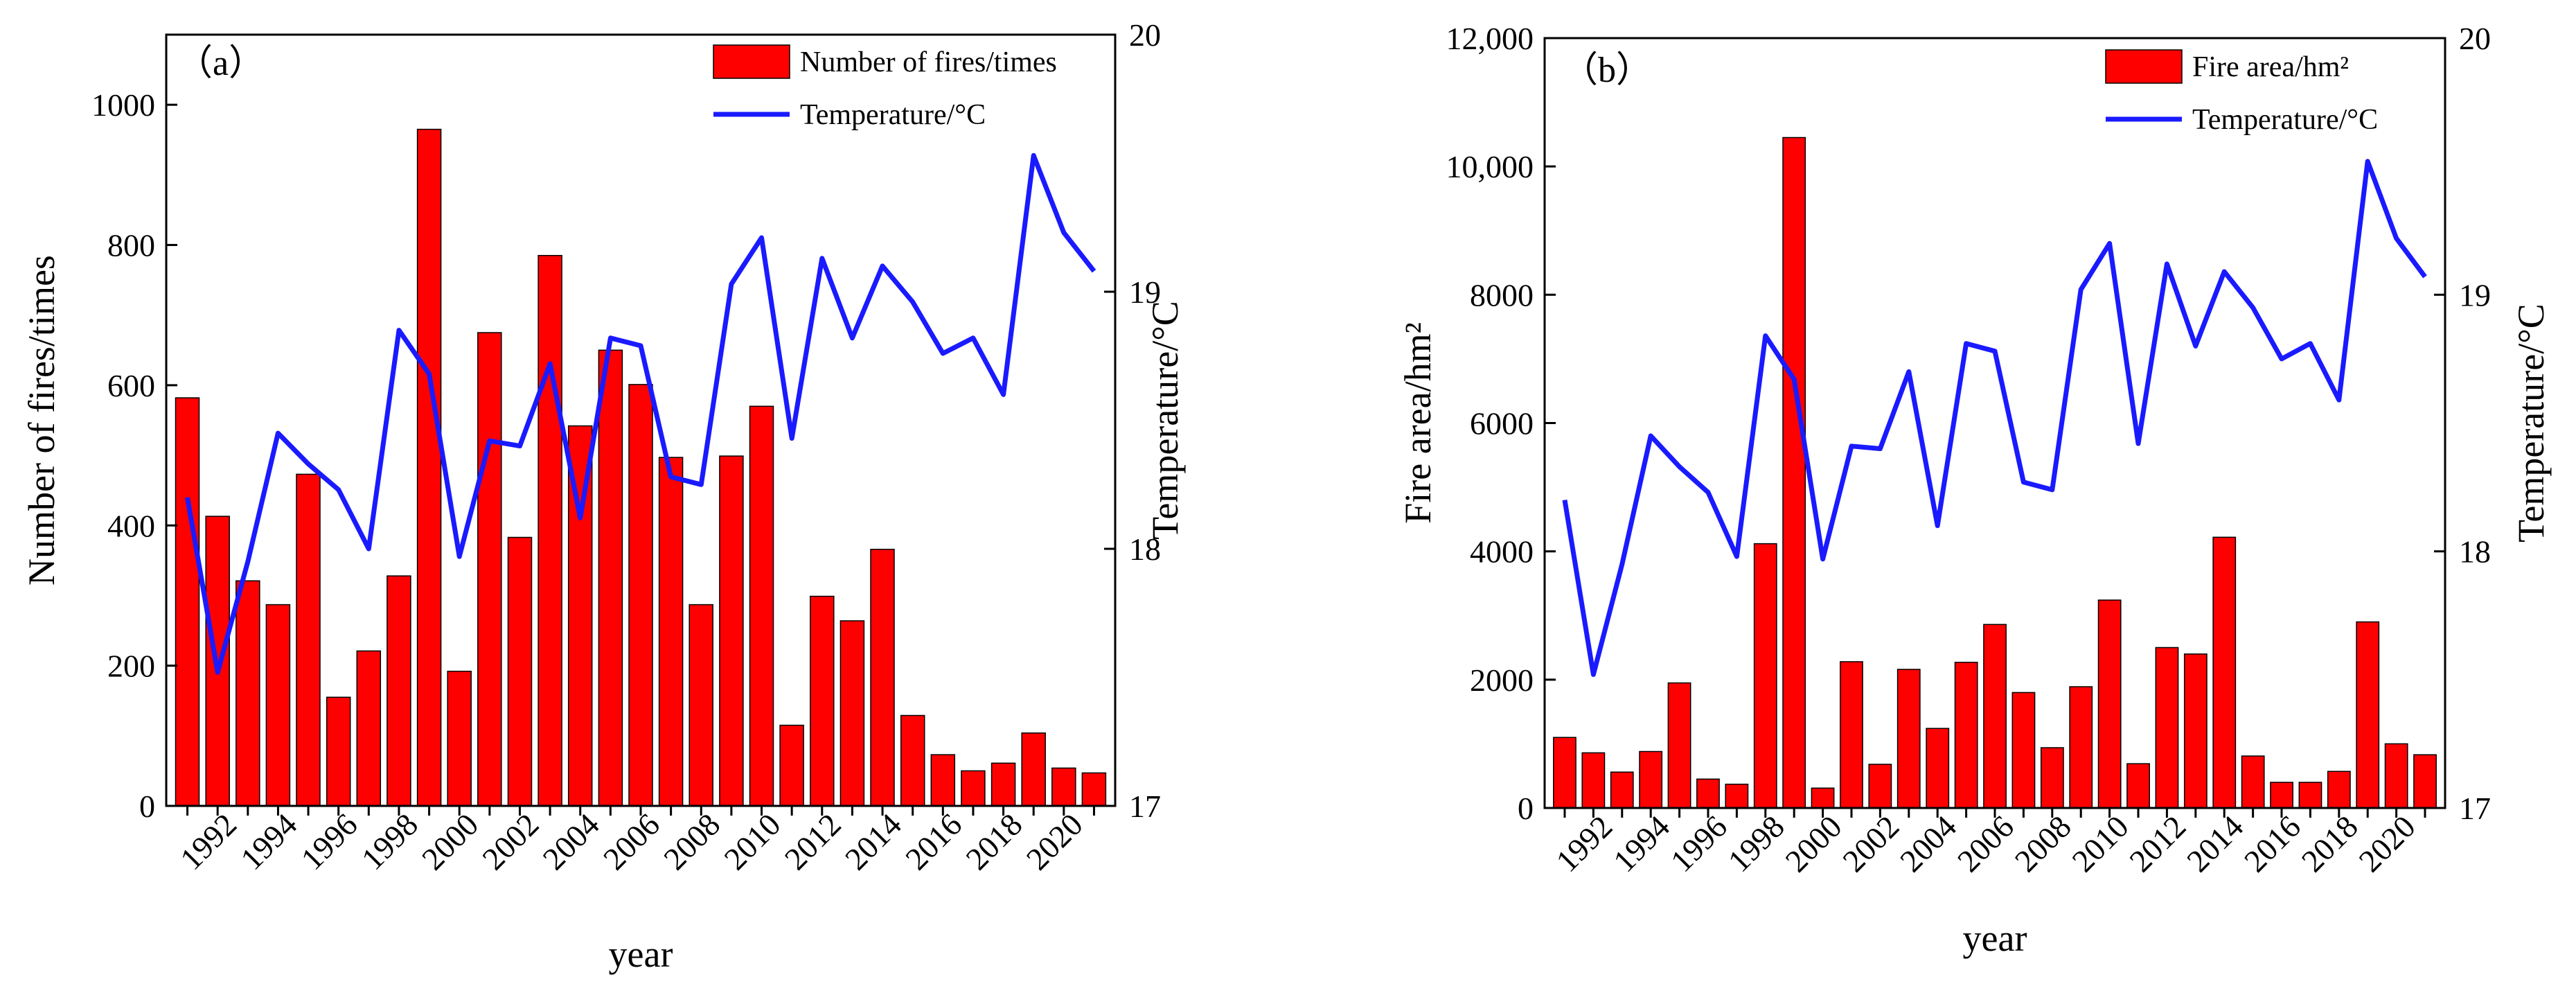  What do you see at coordinates (2475, 808) in the screenshot?
I see `y2-tick-label: 17` at bounding box center [2475, 808].